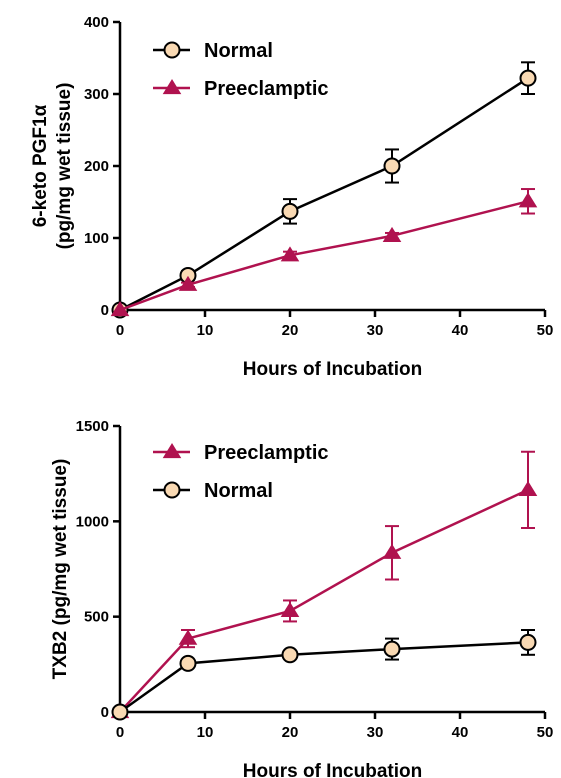 Image resolution: width=561 pixels, height=778 pixels. Describe the element at coordinates (96, 166) in the screenshot. I see `y-tick-label: 200` at that location.